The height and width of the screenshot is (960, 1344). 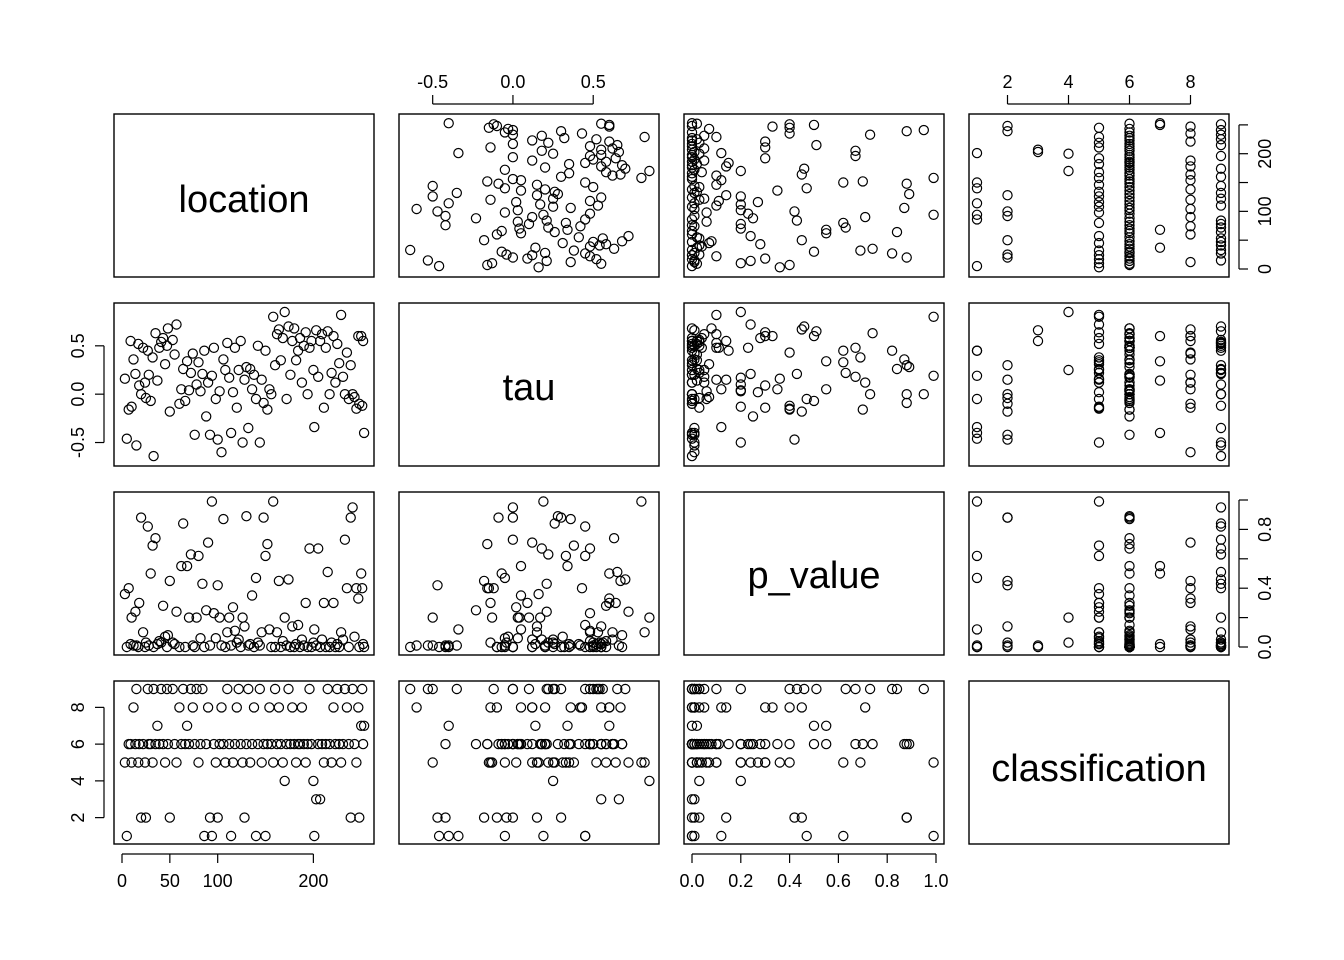 I want to click on points-classification-vs-tau, so click(x=530, y=762).